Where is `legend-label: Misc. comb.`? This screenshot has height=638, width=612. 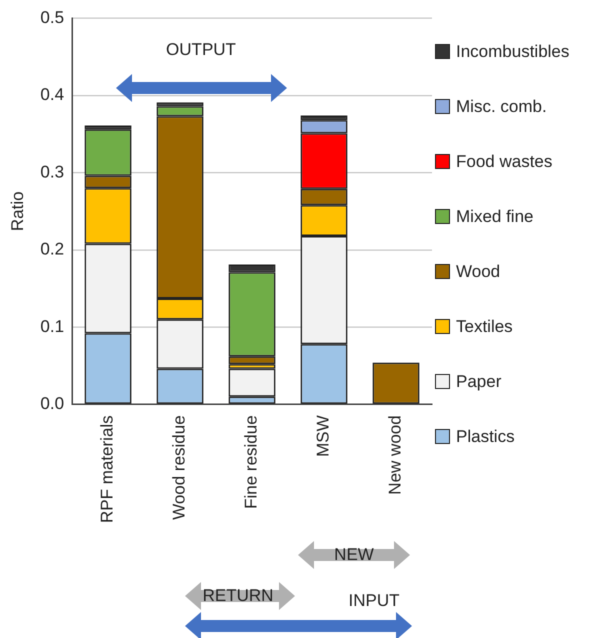
legend-label: Misc. comb. is located at coordinates (501, 106).